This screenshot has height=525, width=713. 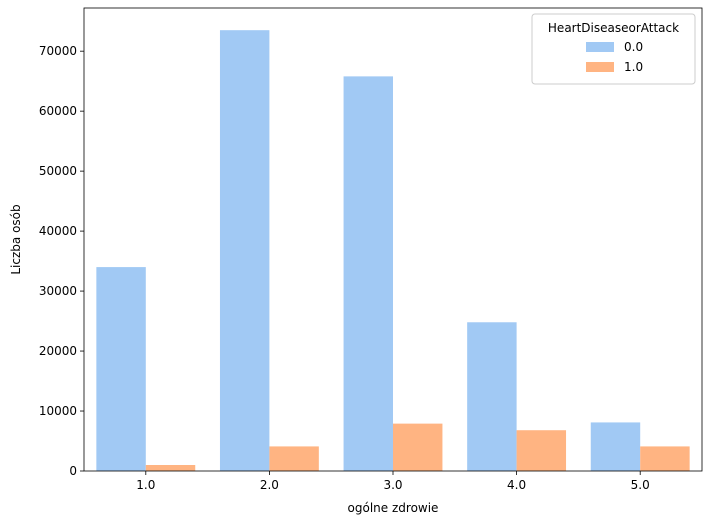 I want to click on bar-2.0-series-0.0, so click(x=244, y=250).